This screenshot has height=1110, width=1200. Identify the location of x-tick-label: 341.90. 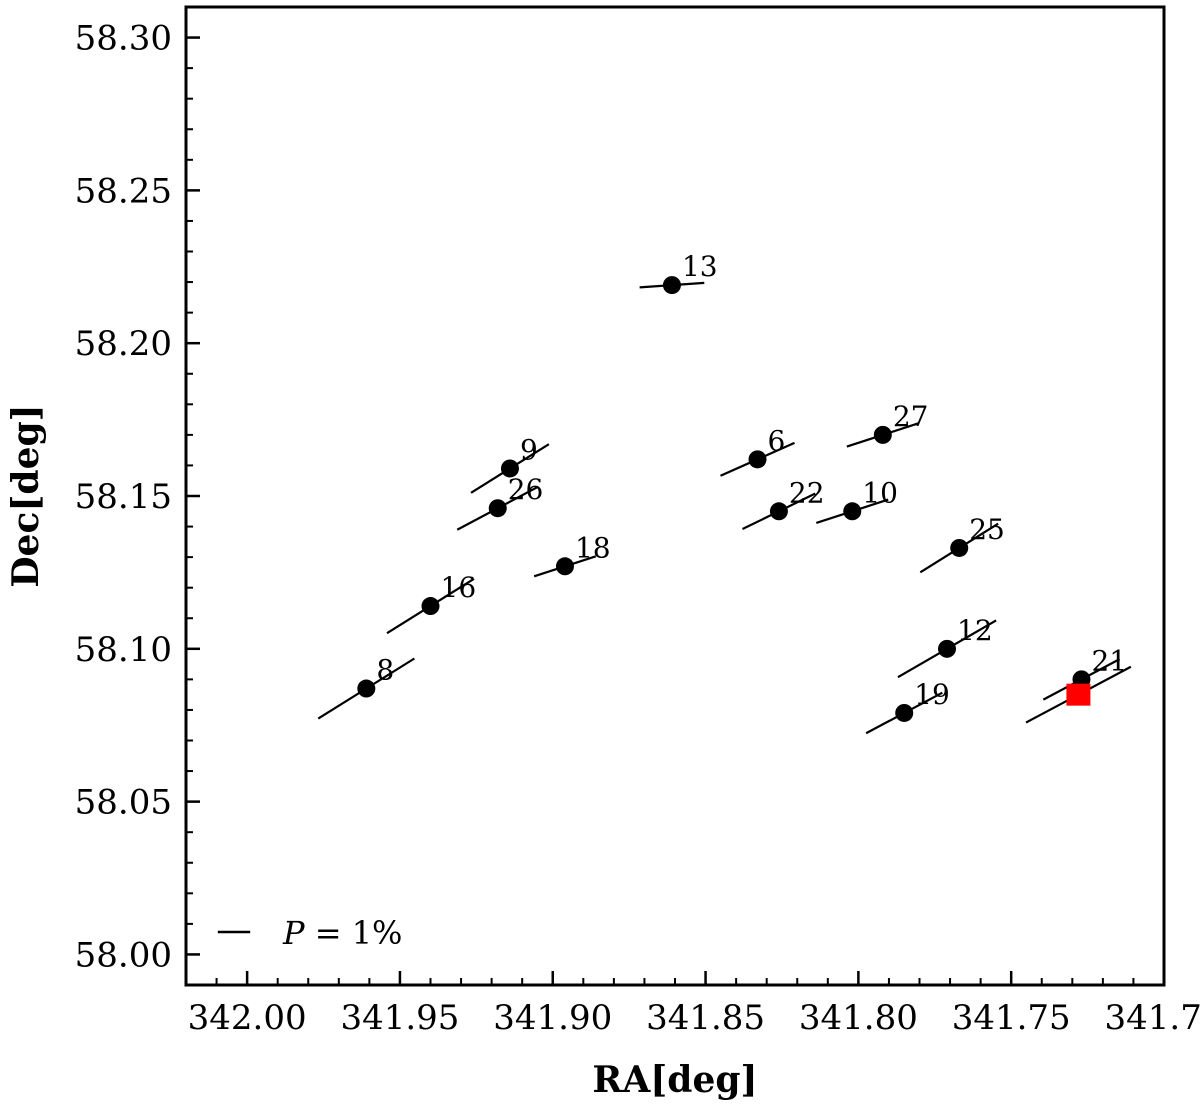
(552, 1018).